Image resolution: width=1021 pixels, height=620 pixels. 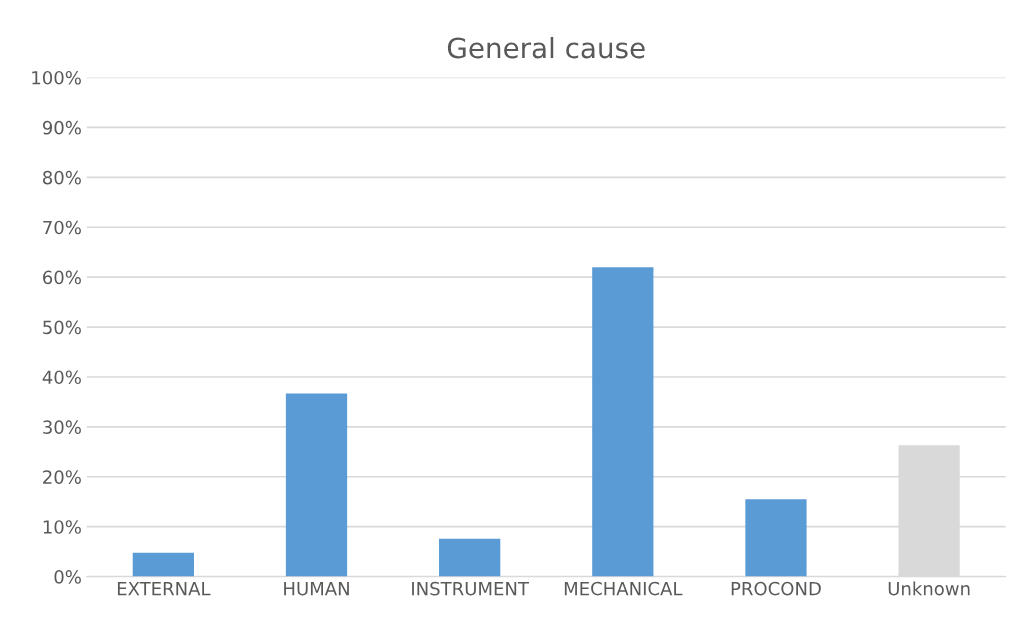 I want to click on y-tick-label: 60%, so click(x=62, y=277).